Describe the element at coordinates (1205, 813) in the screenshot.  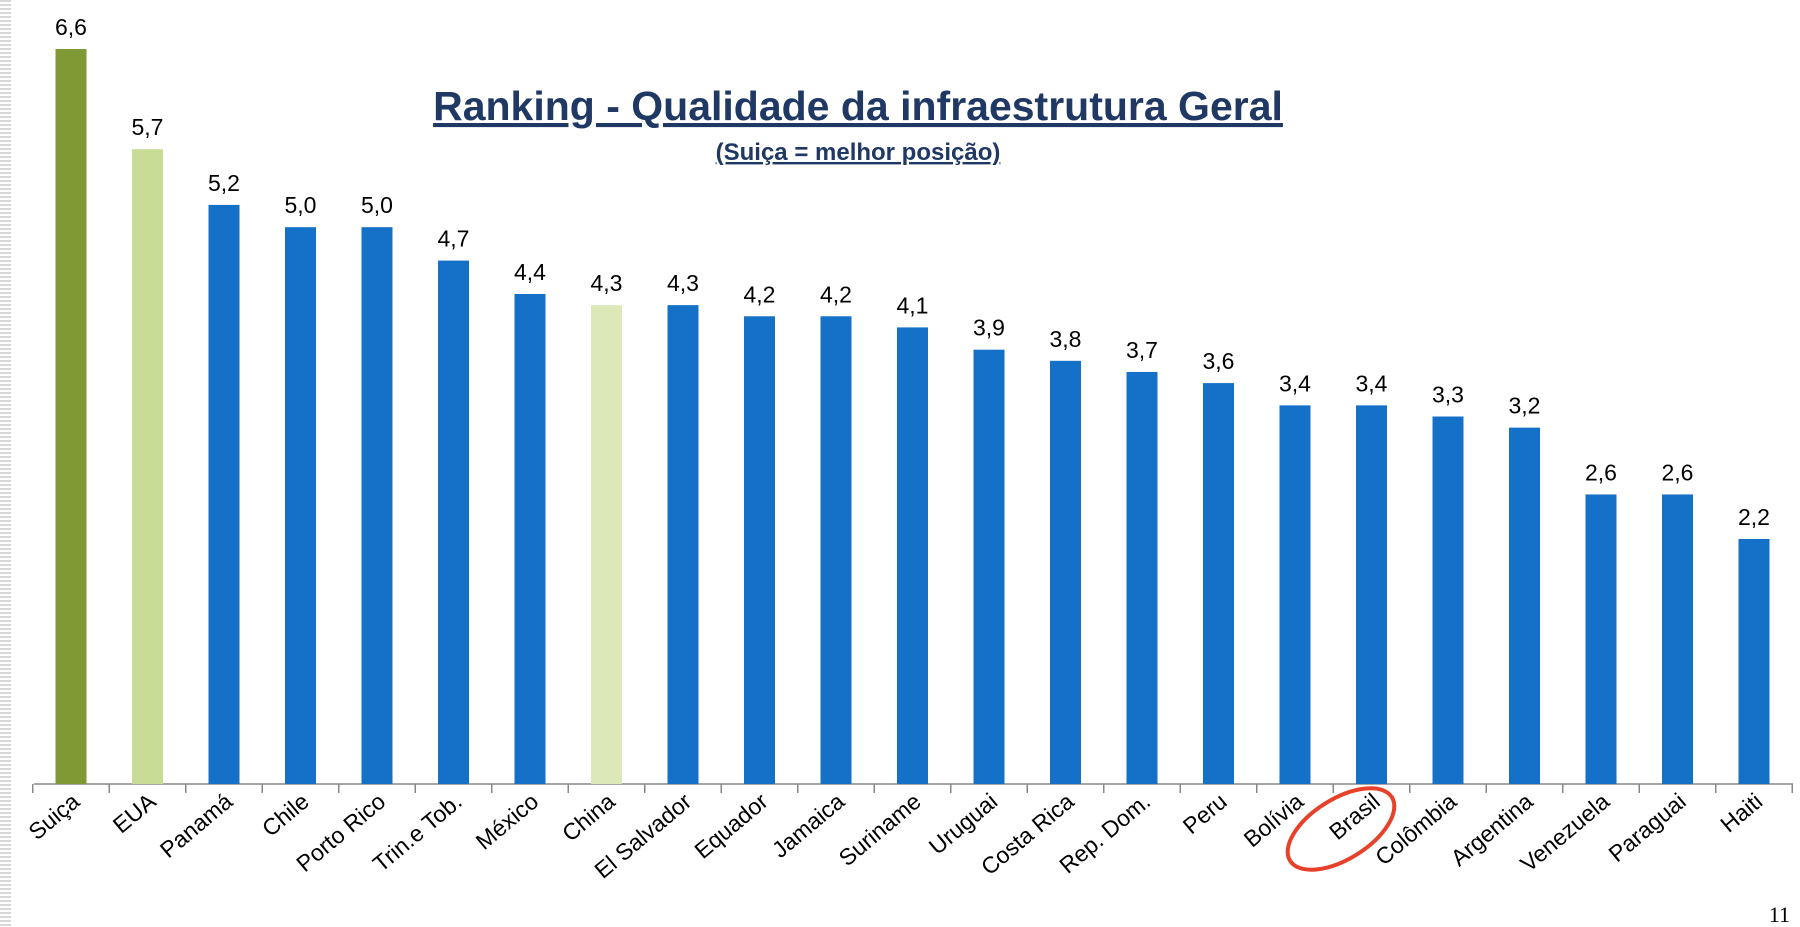
I see `x-tick-label: Peru` at that location.